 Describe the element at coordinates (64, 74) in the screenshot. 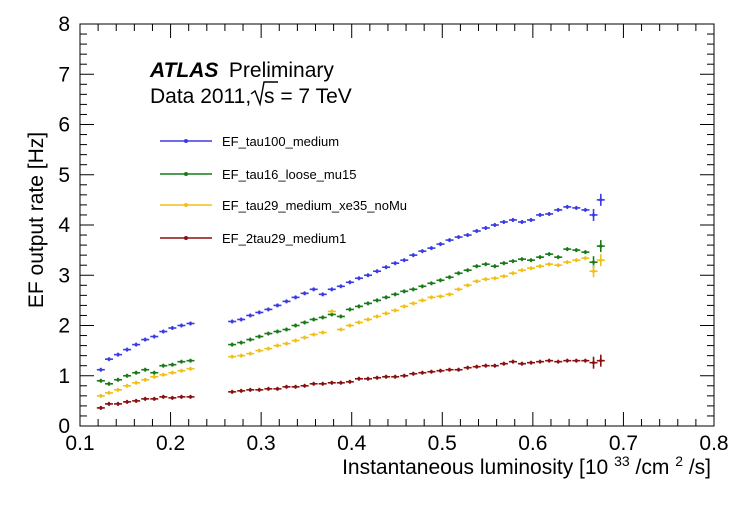

I see `y-tick-label: 7` at that location.